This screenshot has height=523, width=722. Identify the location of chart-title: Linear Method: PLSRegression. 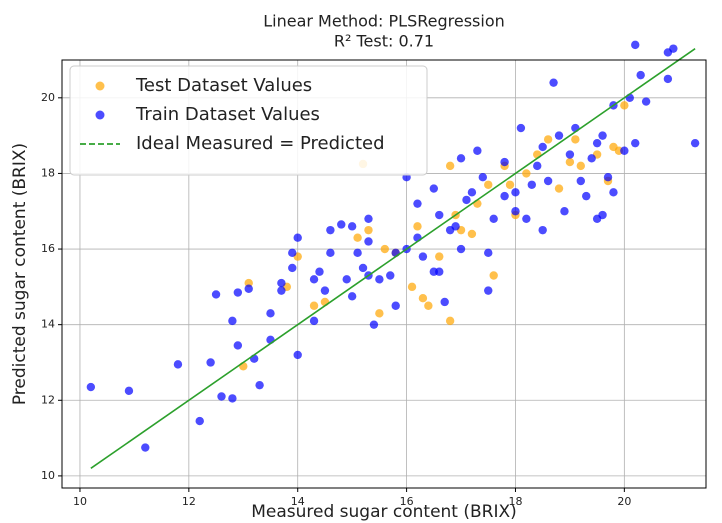
(384, 21).